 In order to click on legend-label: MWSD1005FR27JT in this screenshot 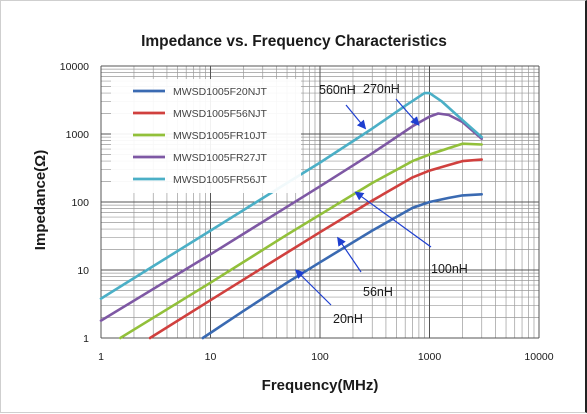, I will do `click(220, 158)`.